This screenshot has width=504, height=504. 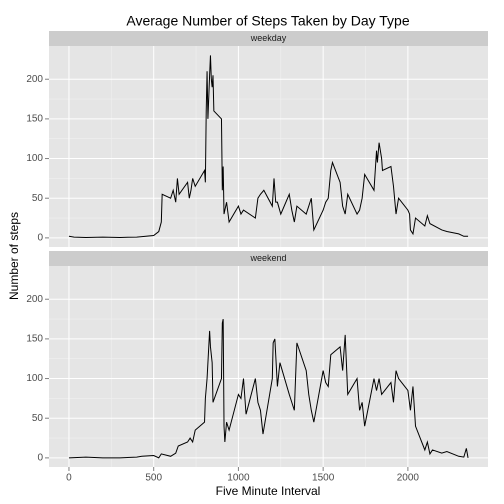 What do you see at coordinates (238, 478) in the screenshot?
I see `x-tick-label: 1000` at bounding box center [238, 478].